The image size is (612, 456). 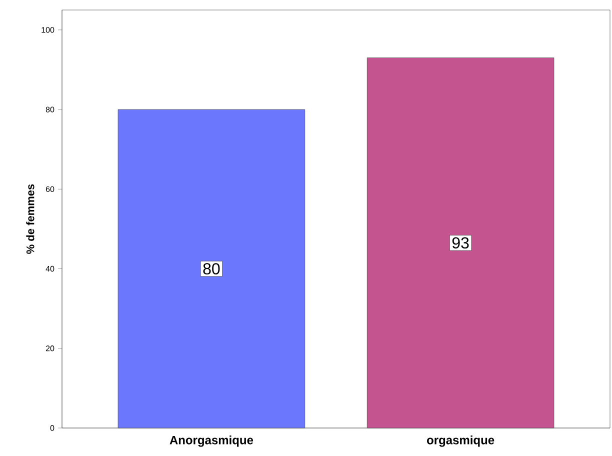 I want to click on y-tick-label: 100, so click(x=48, y=30).